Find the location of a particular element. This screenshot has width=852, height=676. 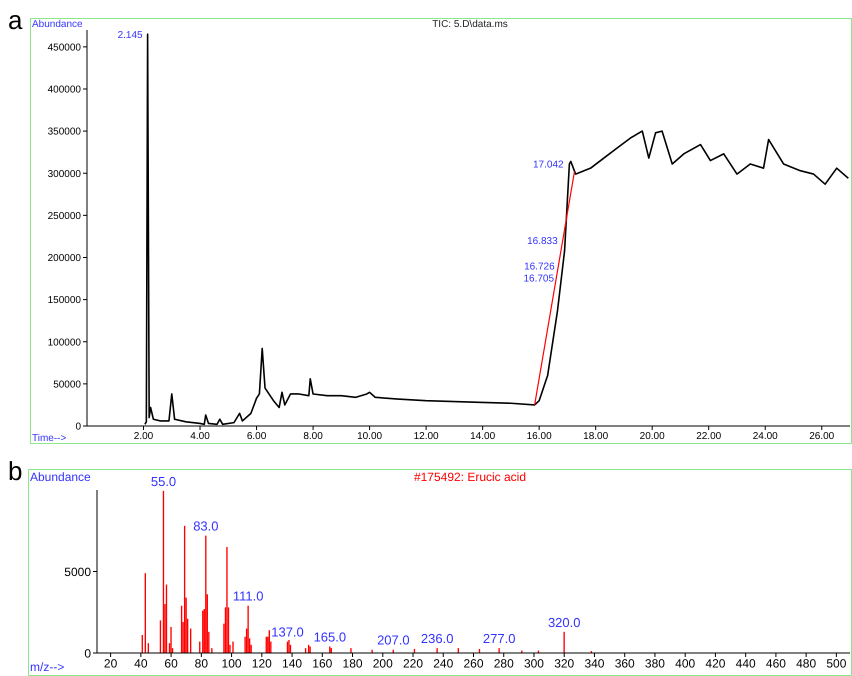

chart-title: TIC: 5.D\data.ms is located at coordinates (470, 24).